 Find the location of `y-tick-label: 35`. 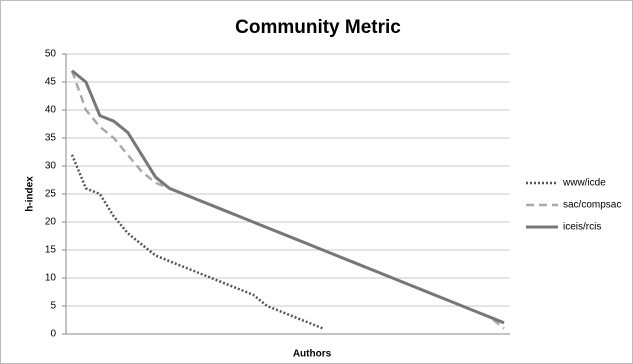

y-tick-label: 35 is located at coordinates (51, 138).